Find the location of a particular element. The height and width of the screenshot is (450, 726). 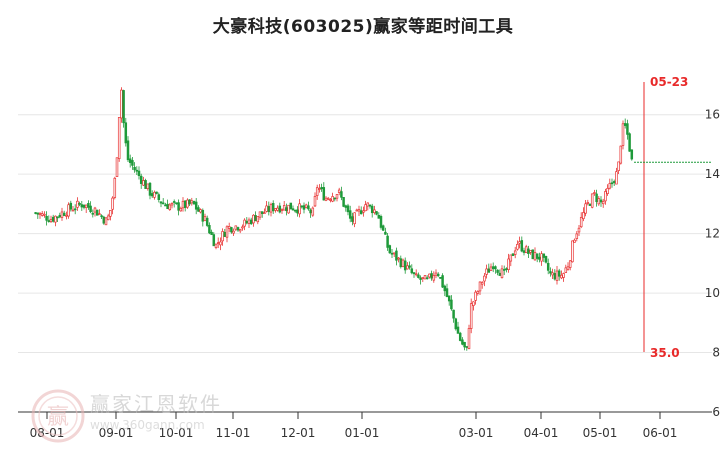

watermark-seal-icon: 赢 is located at coordinates (58, 416).